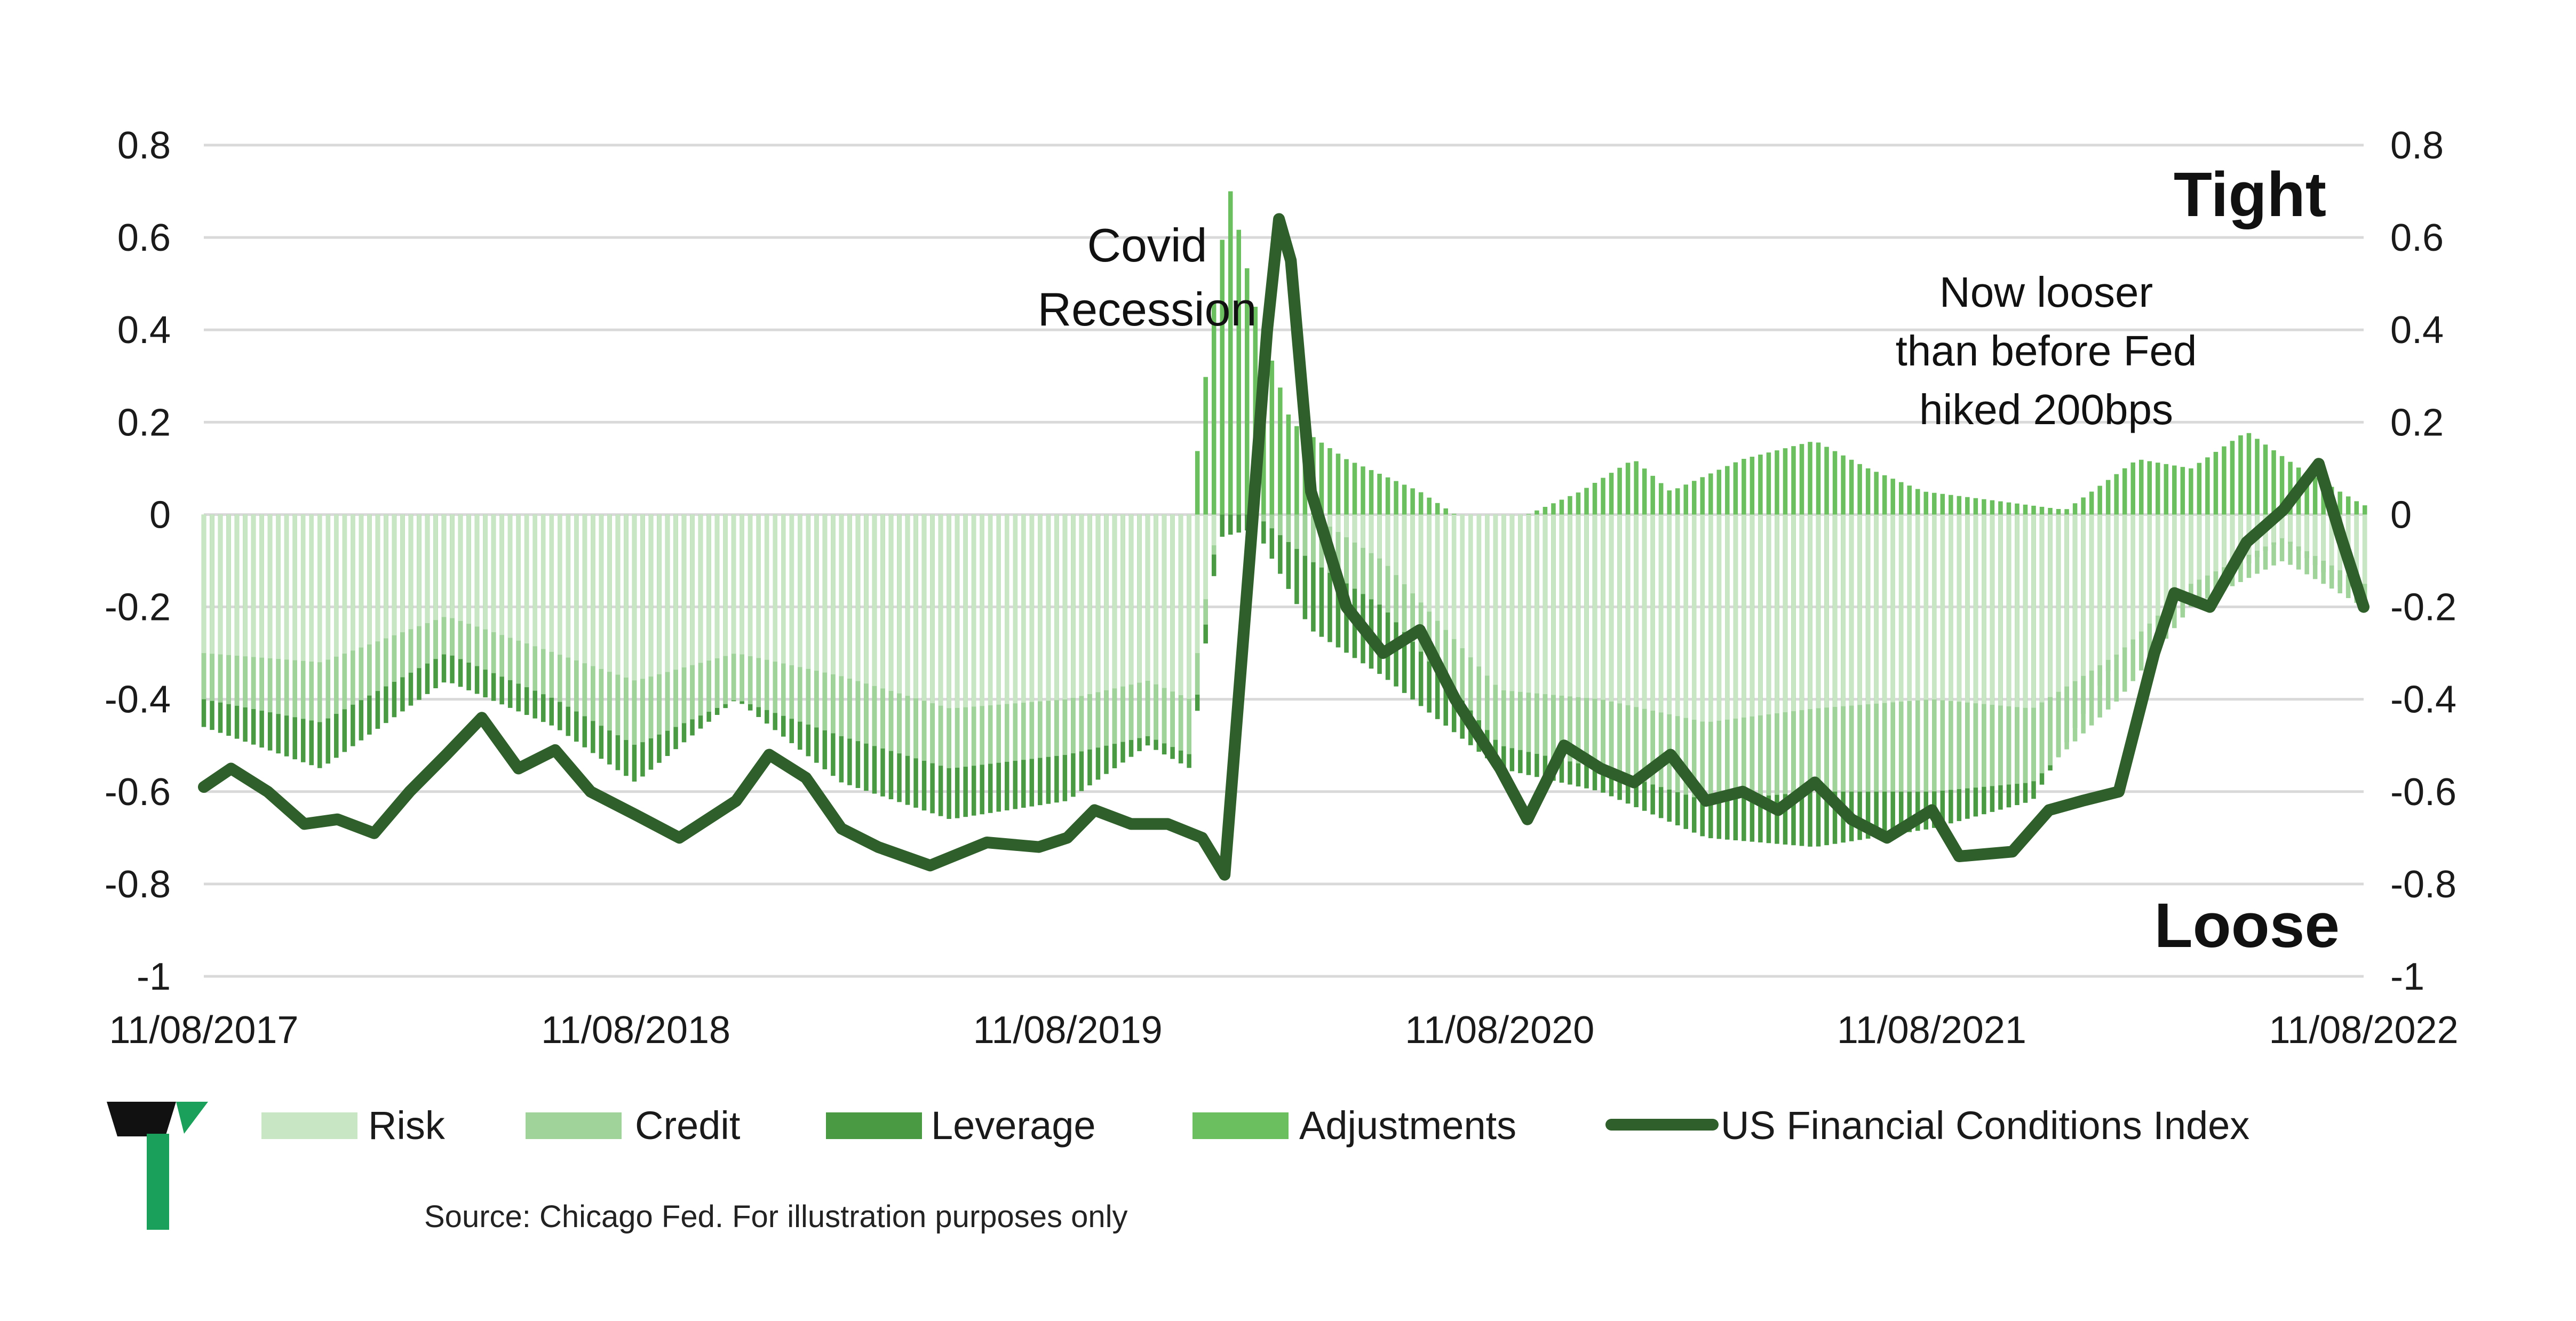 The image size is (2576, 1321). What do you see at coordinates (1013, 1125) in the screenshot?
I see `legend-label: Leverage` at bounding box center [1013, 1125].